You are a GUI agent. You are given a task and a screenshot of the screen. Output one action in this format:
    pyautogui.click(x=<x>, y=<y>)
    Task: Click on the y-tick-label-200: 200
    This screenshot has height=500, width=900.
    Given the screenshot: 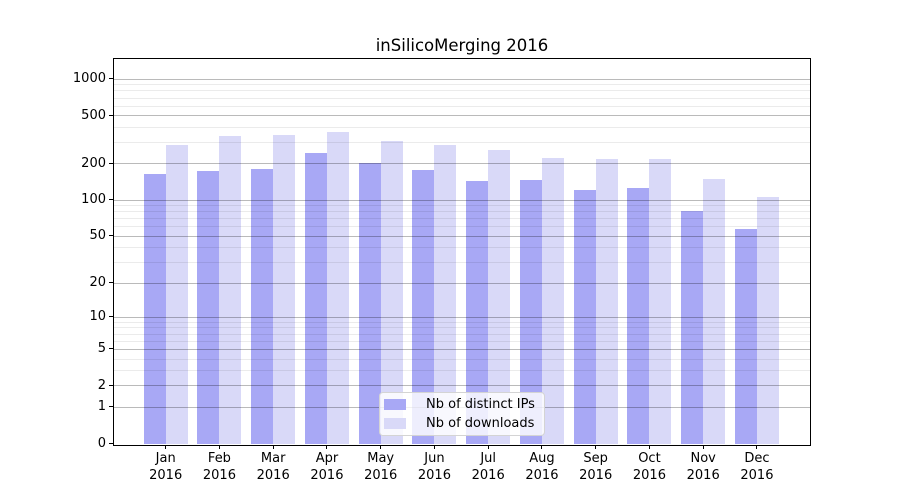 What is the action you would take?
    pyautogui.click(x=93, y=163)
    